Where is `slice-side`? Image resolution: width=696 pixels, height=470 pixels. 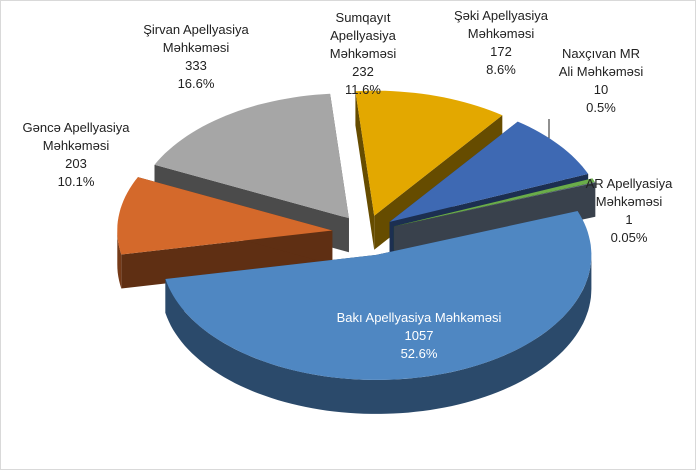 slice-side is located at coordinates (365, 170).